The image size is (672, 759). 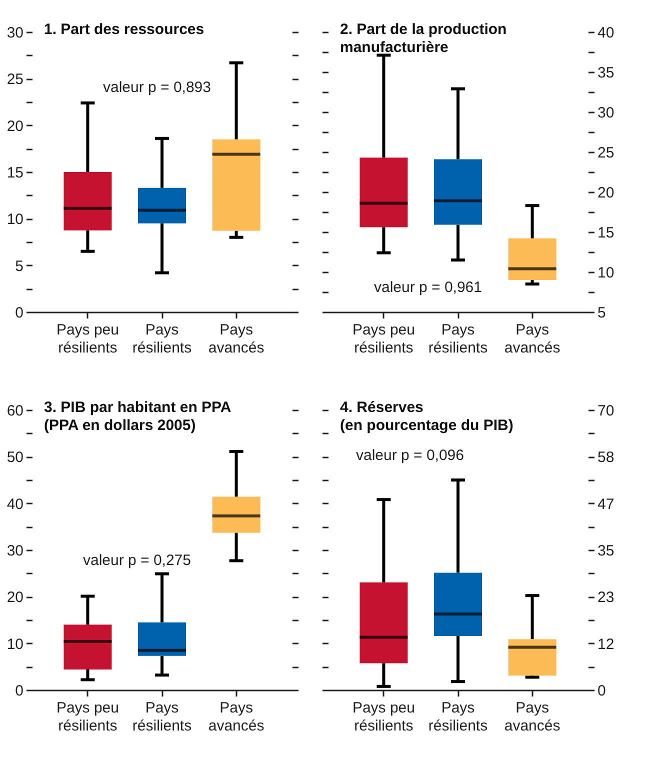 I want to click on y2-tick-label: 30, so click(x=606, y=113).